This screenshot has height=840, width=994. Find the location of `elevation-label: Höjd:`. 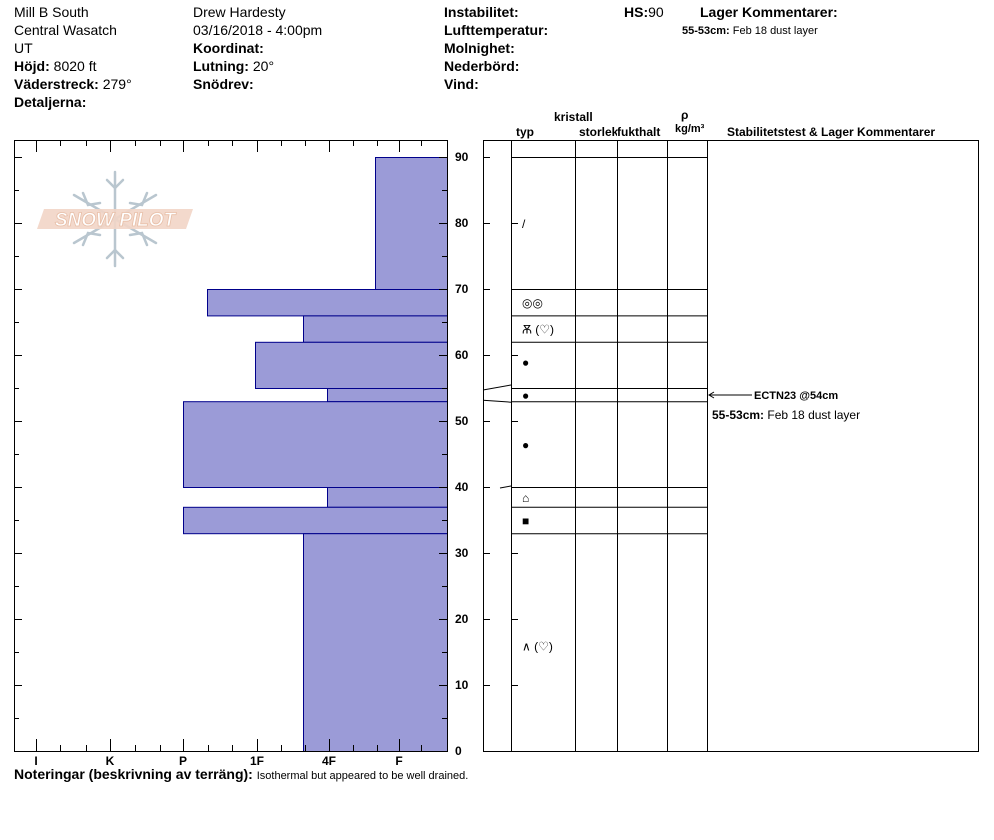

elevation-label: Höjd: is located at coordinates (32, 66).